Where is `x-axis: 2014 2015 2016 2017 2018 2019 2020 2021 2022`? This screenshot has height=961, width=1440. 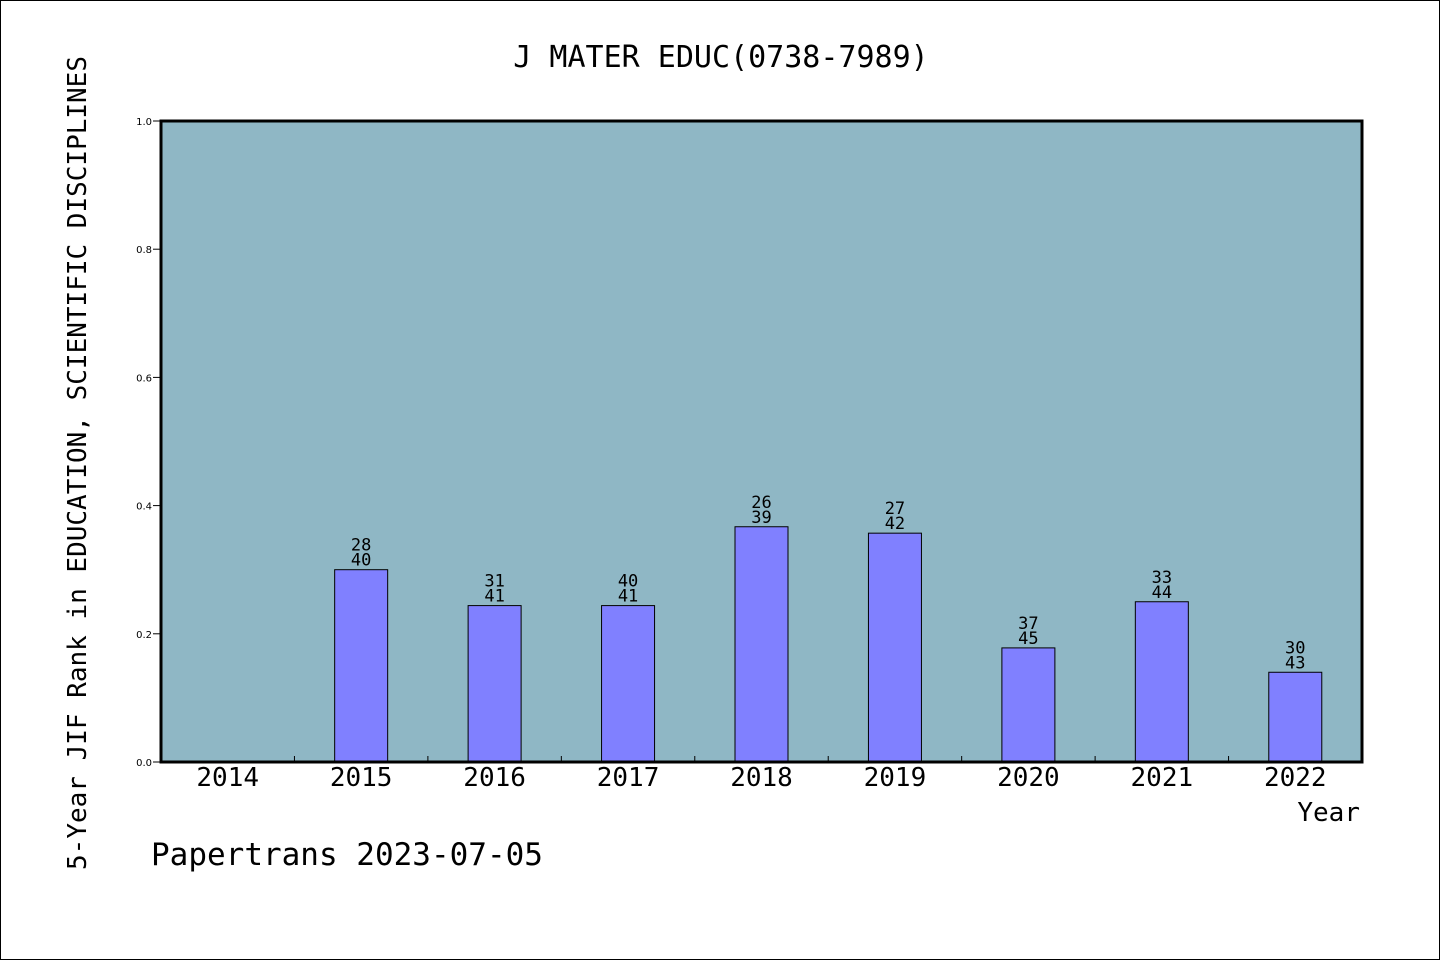
x-axis: 2014 2015 2016 2017 2018 2019 2020 2021 2022 is located at coordinates (761, 774).